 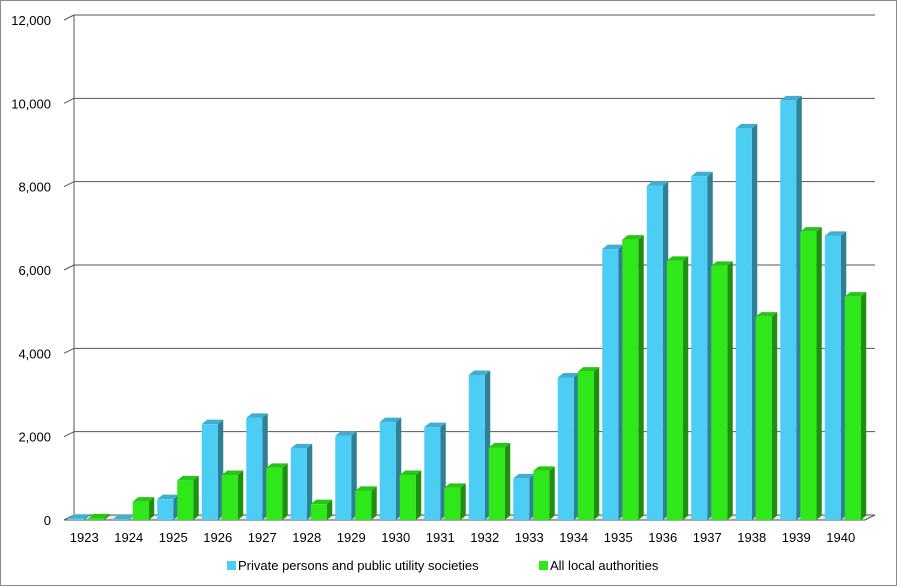 I want to click on bar-local-authorities-1930, so click(x=410, y=495).